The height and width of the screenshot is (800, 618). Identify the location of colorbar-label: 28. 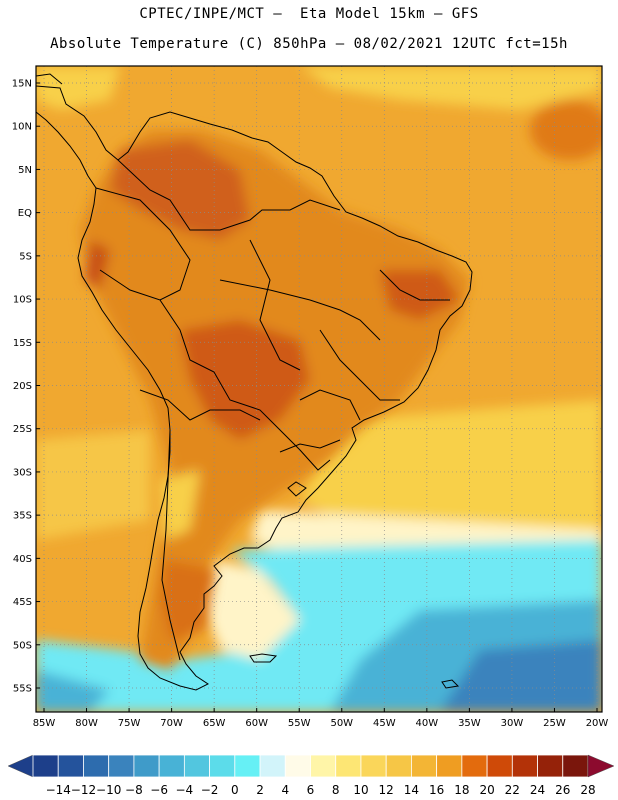
(587, 790).